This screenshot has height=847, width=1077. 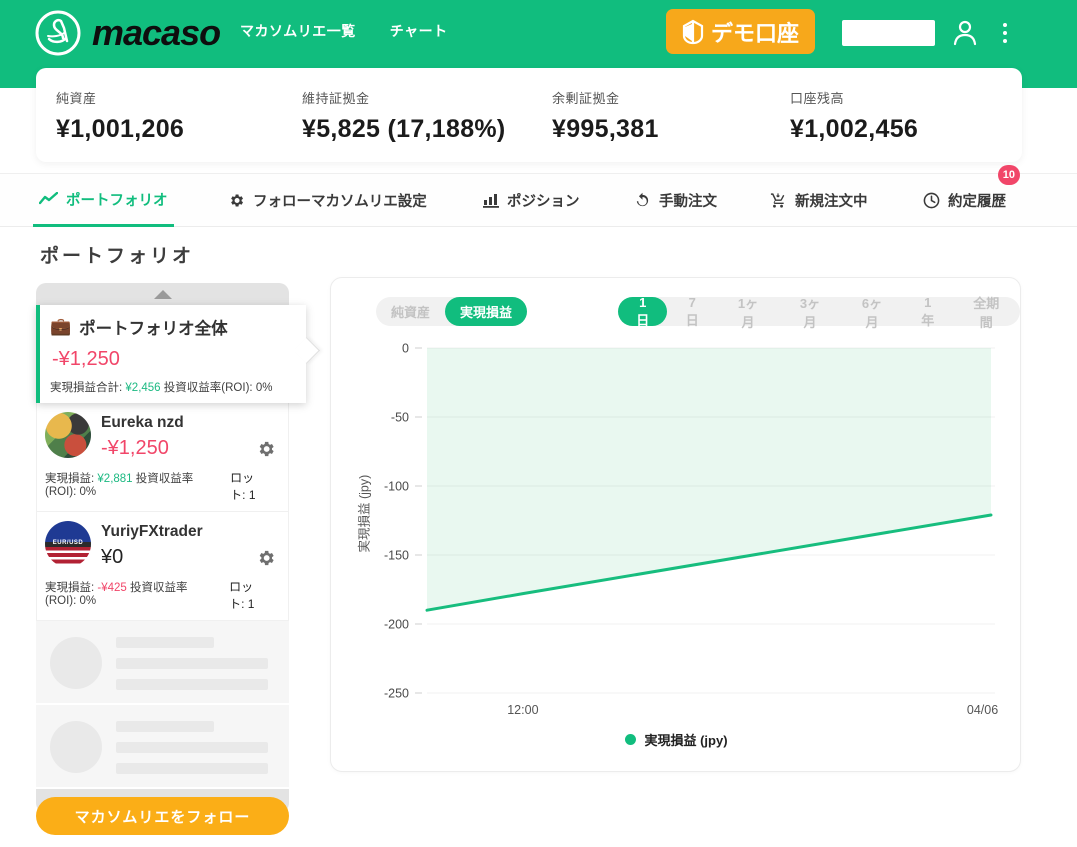 What do you see at coordinates (1005, 33) in the screenshot?
I see `overflow-menu-icon` at bounding box center [1005, 33].